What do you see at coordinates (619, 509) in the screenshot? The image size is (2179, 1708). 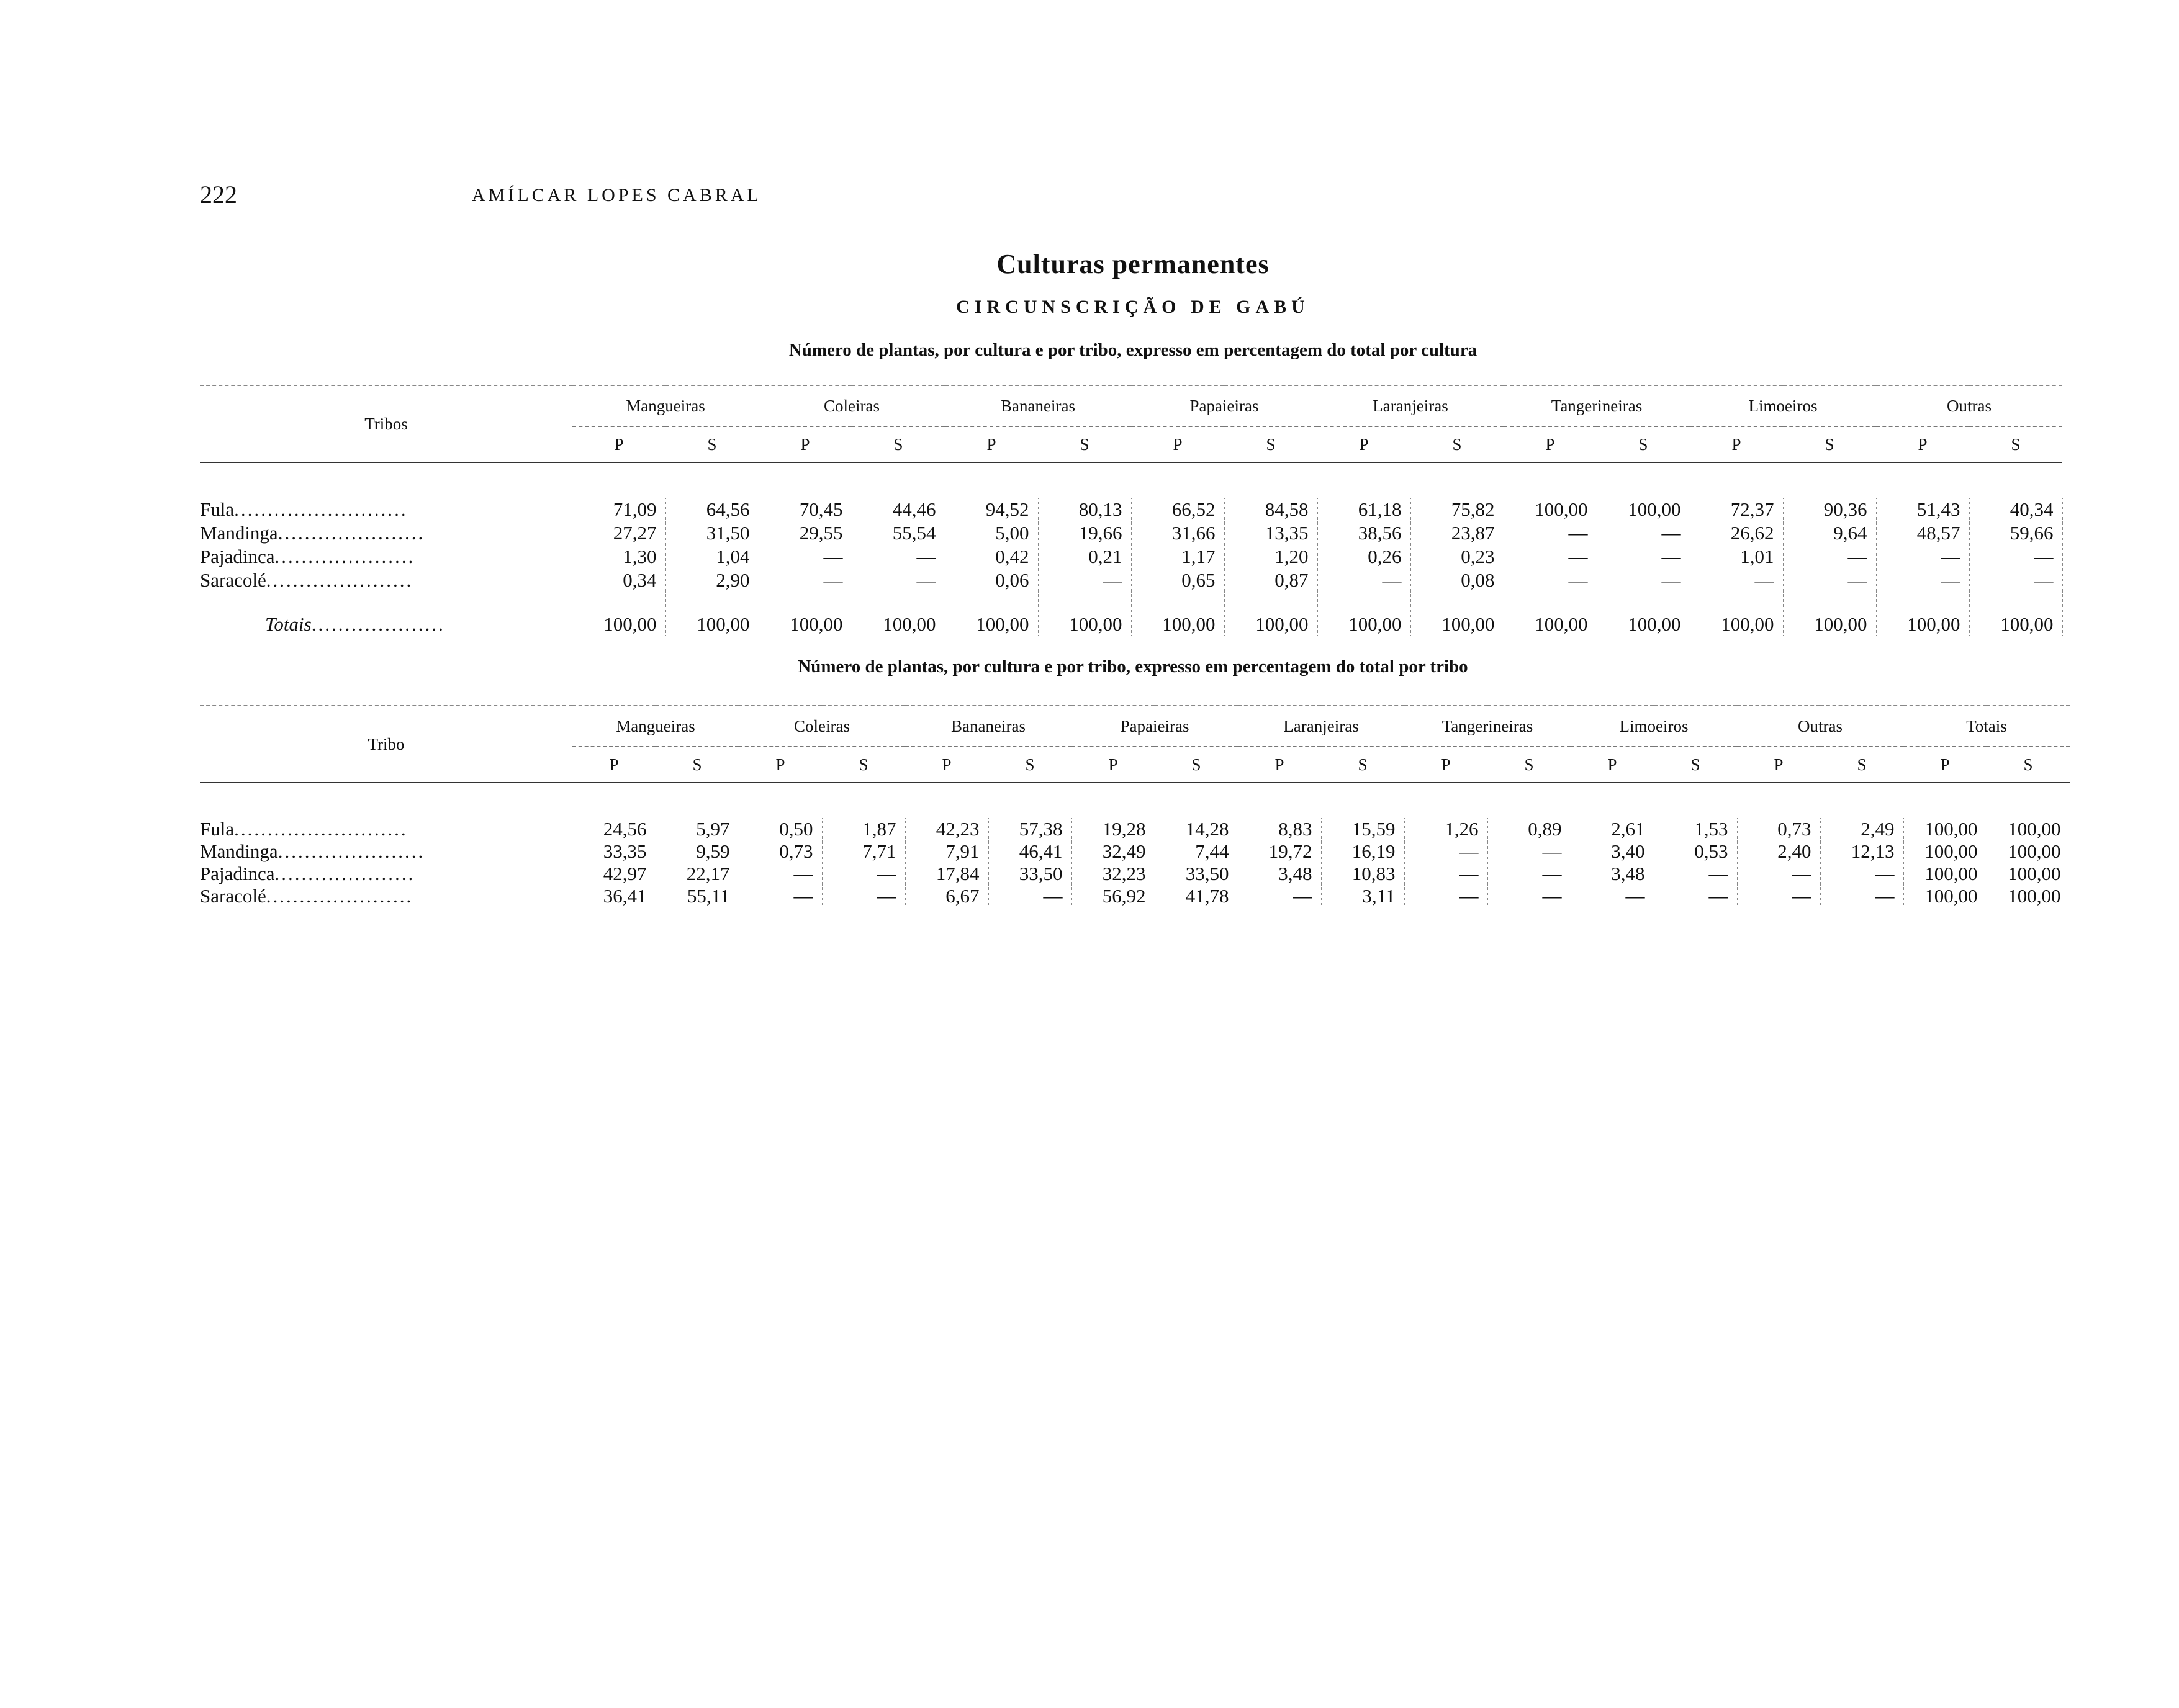 I see `value-cell: 71,09` at bounding box center [619, 509].